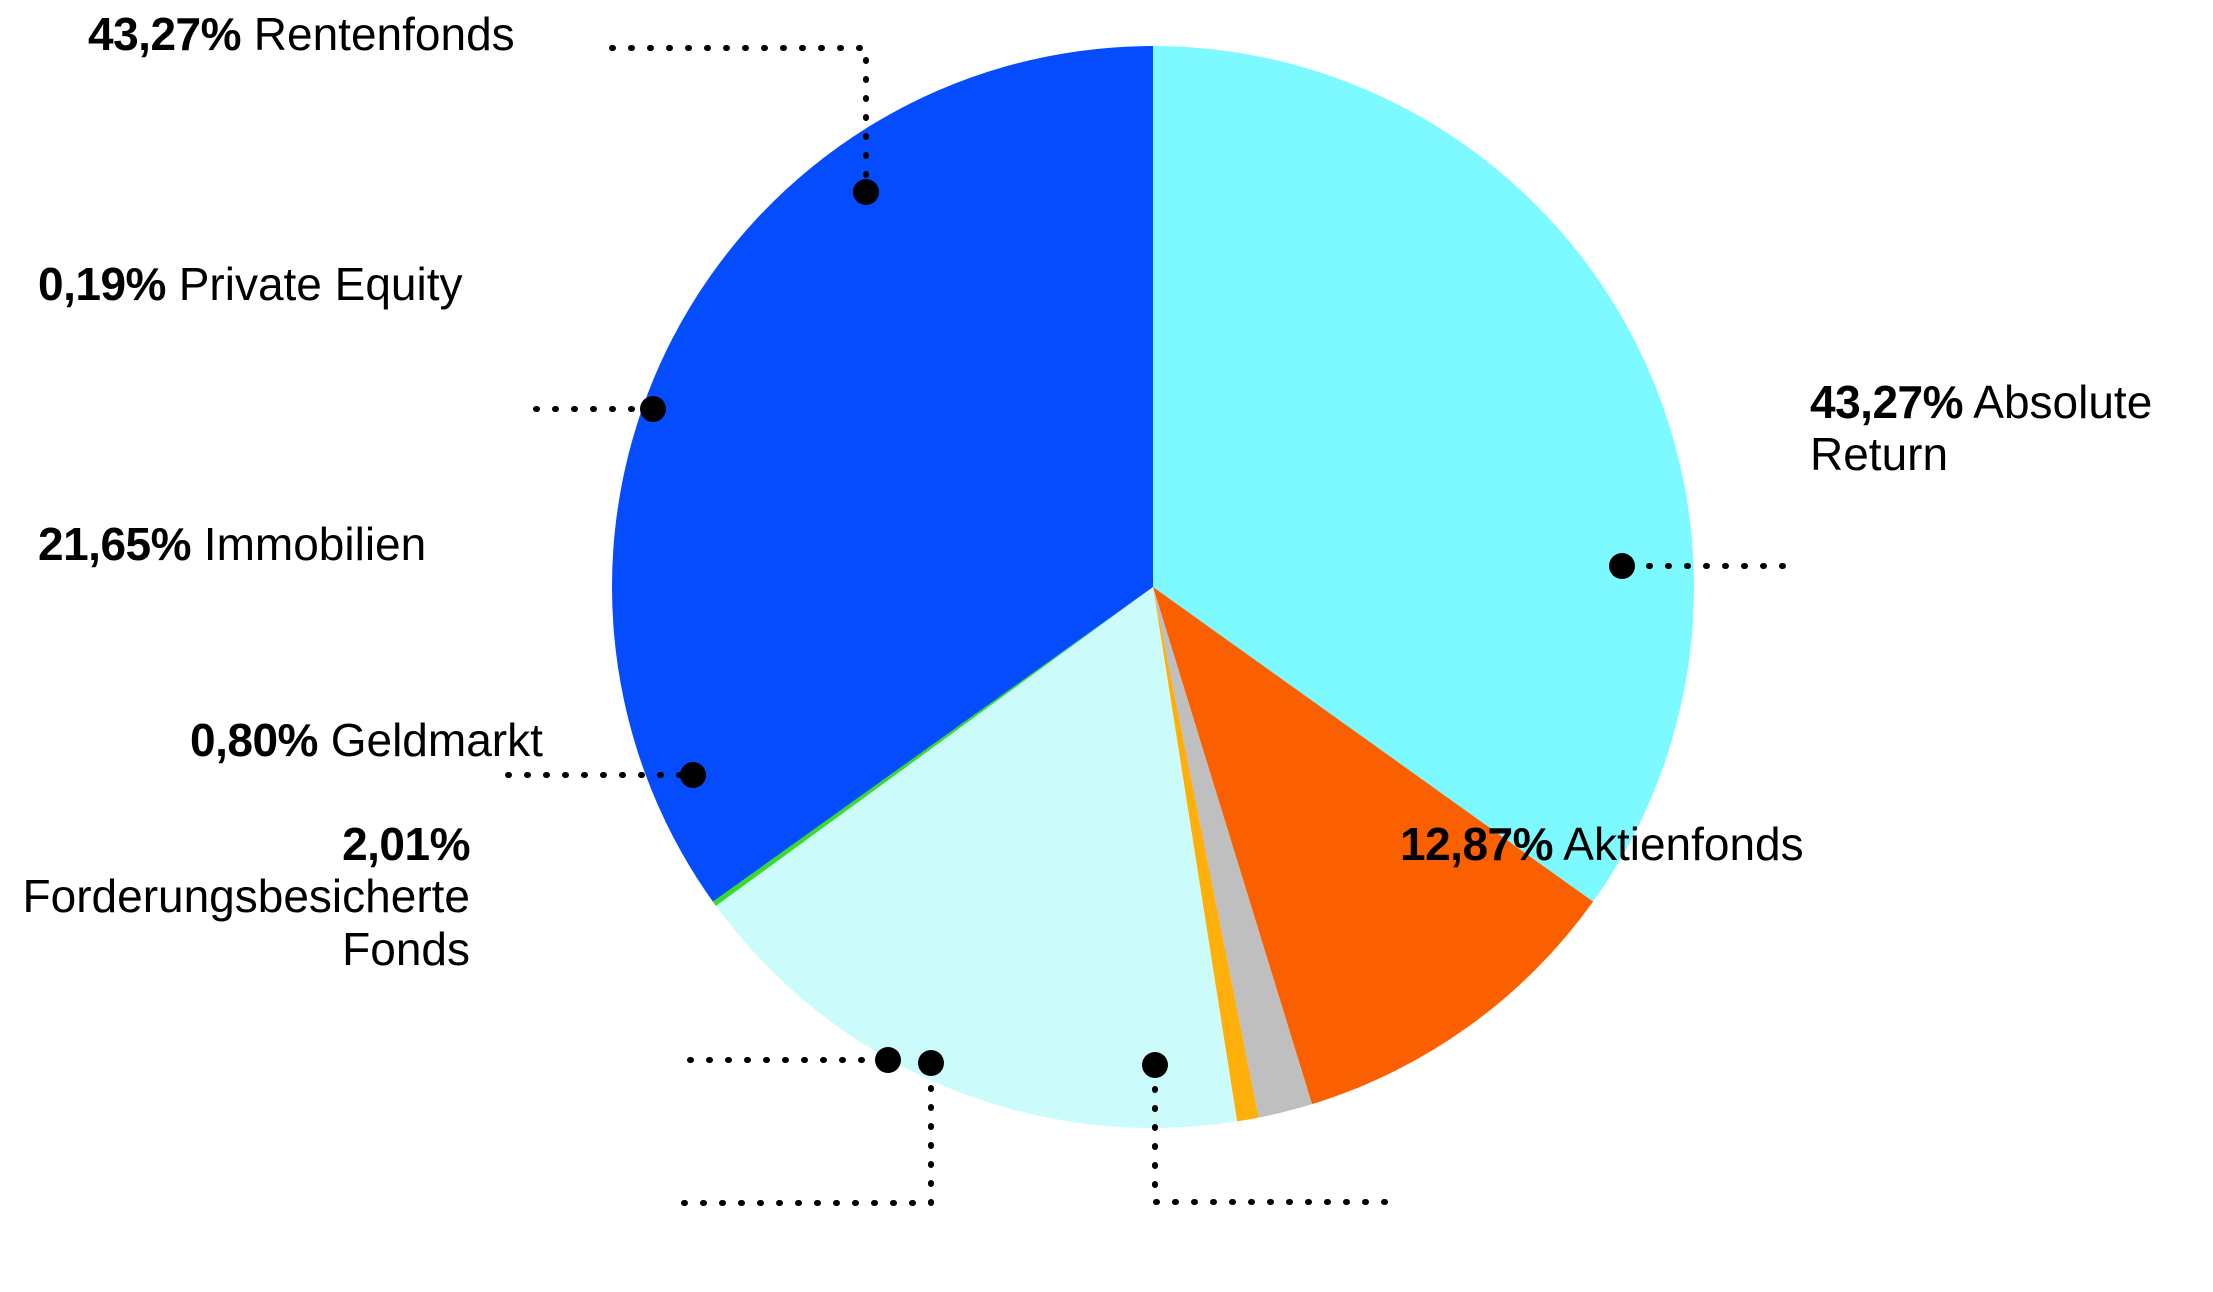  What do you see at coordinates (115, 544) in the screenshot?
I see `callout-value-immobilien: 21,65%` at bounding box center [115, 544].